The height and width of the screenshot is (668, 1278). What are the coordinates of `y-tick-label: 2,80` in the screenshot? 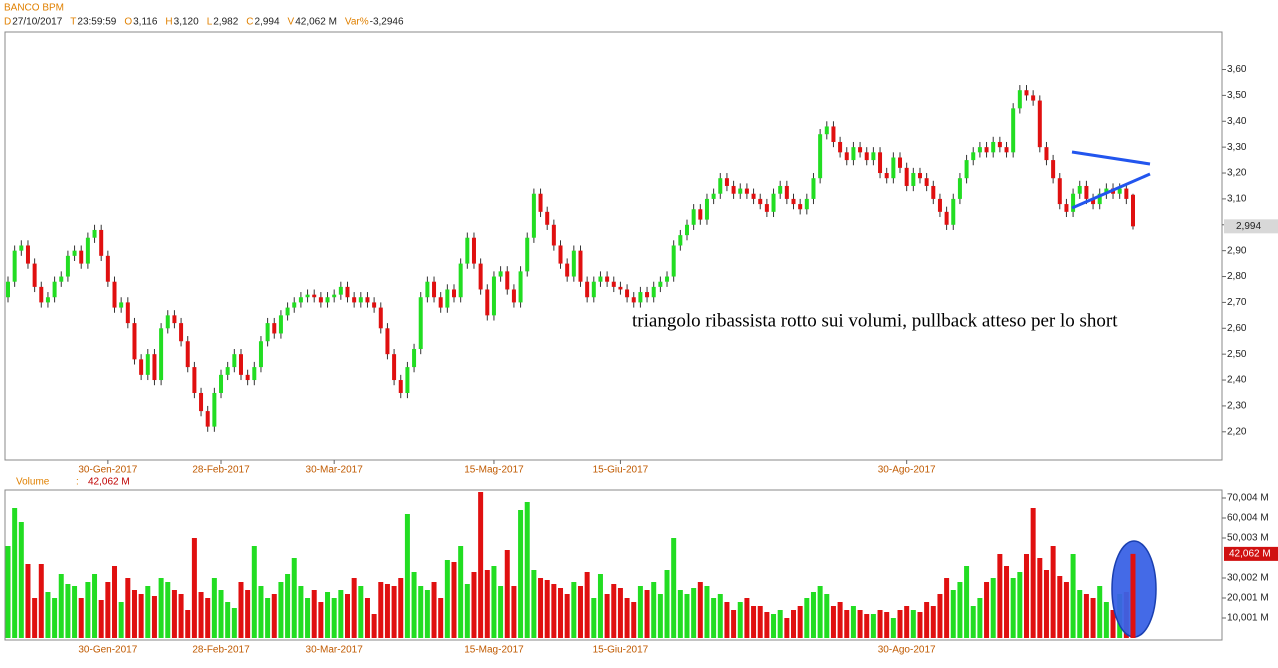 It's located at (1237, 276).